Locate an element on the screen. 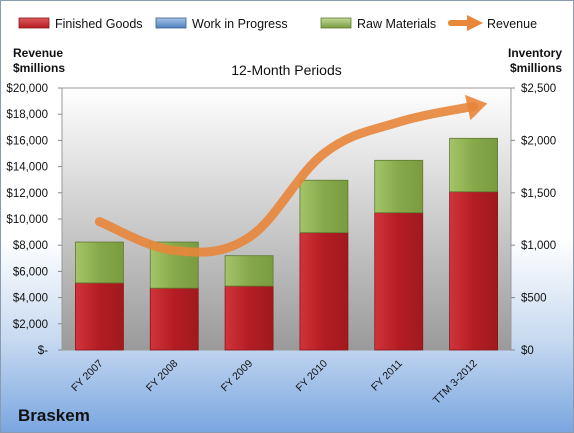  category-label: FY 2009 is located at coordinates (237, 376).